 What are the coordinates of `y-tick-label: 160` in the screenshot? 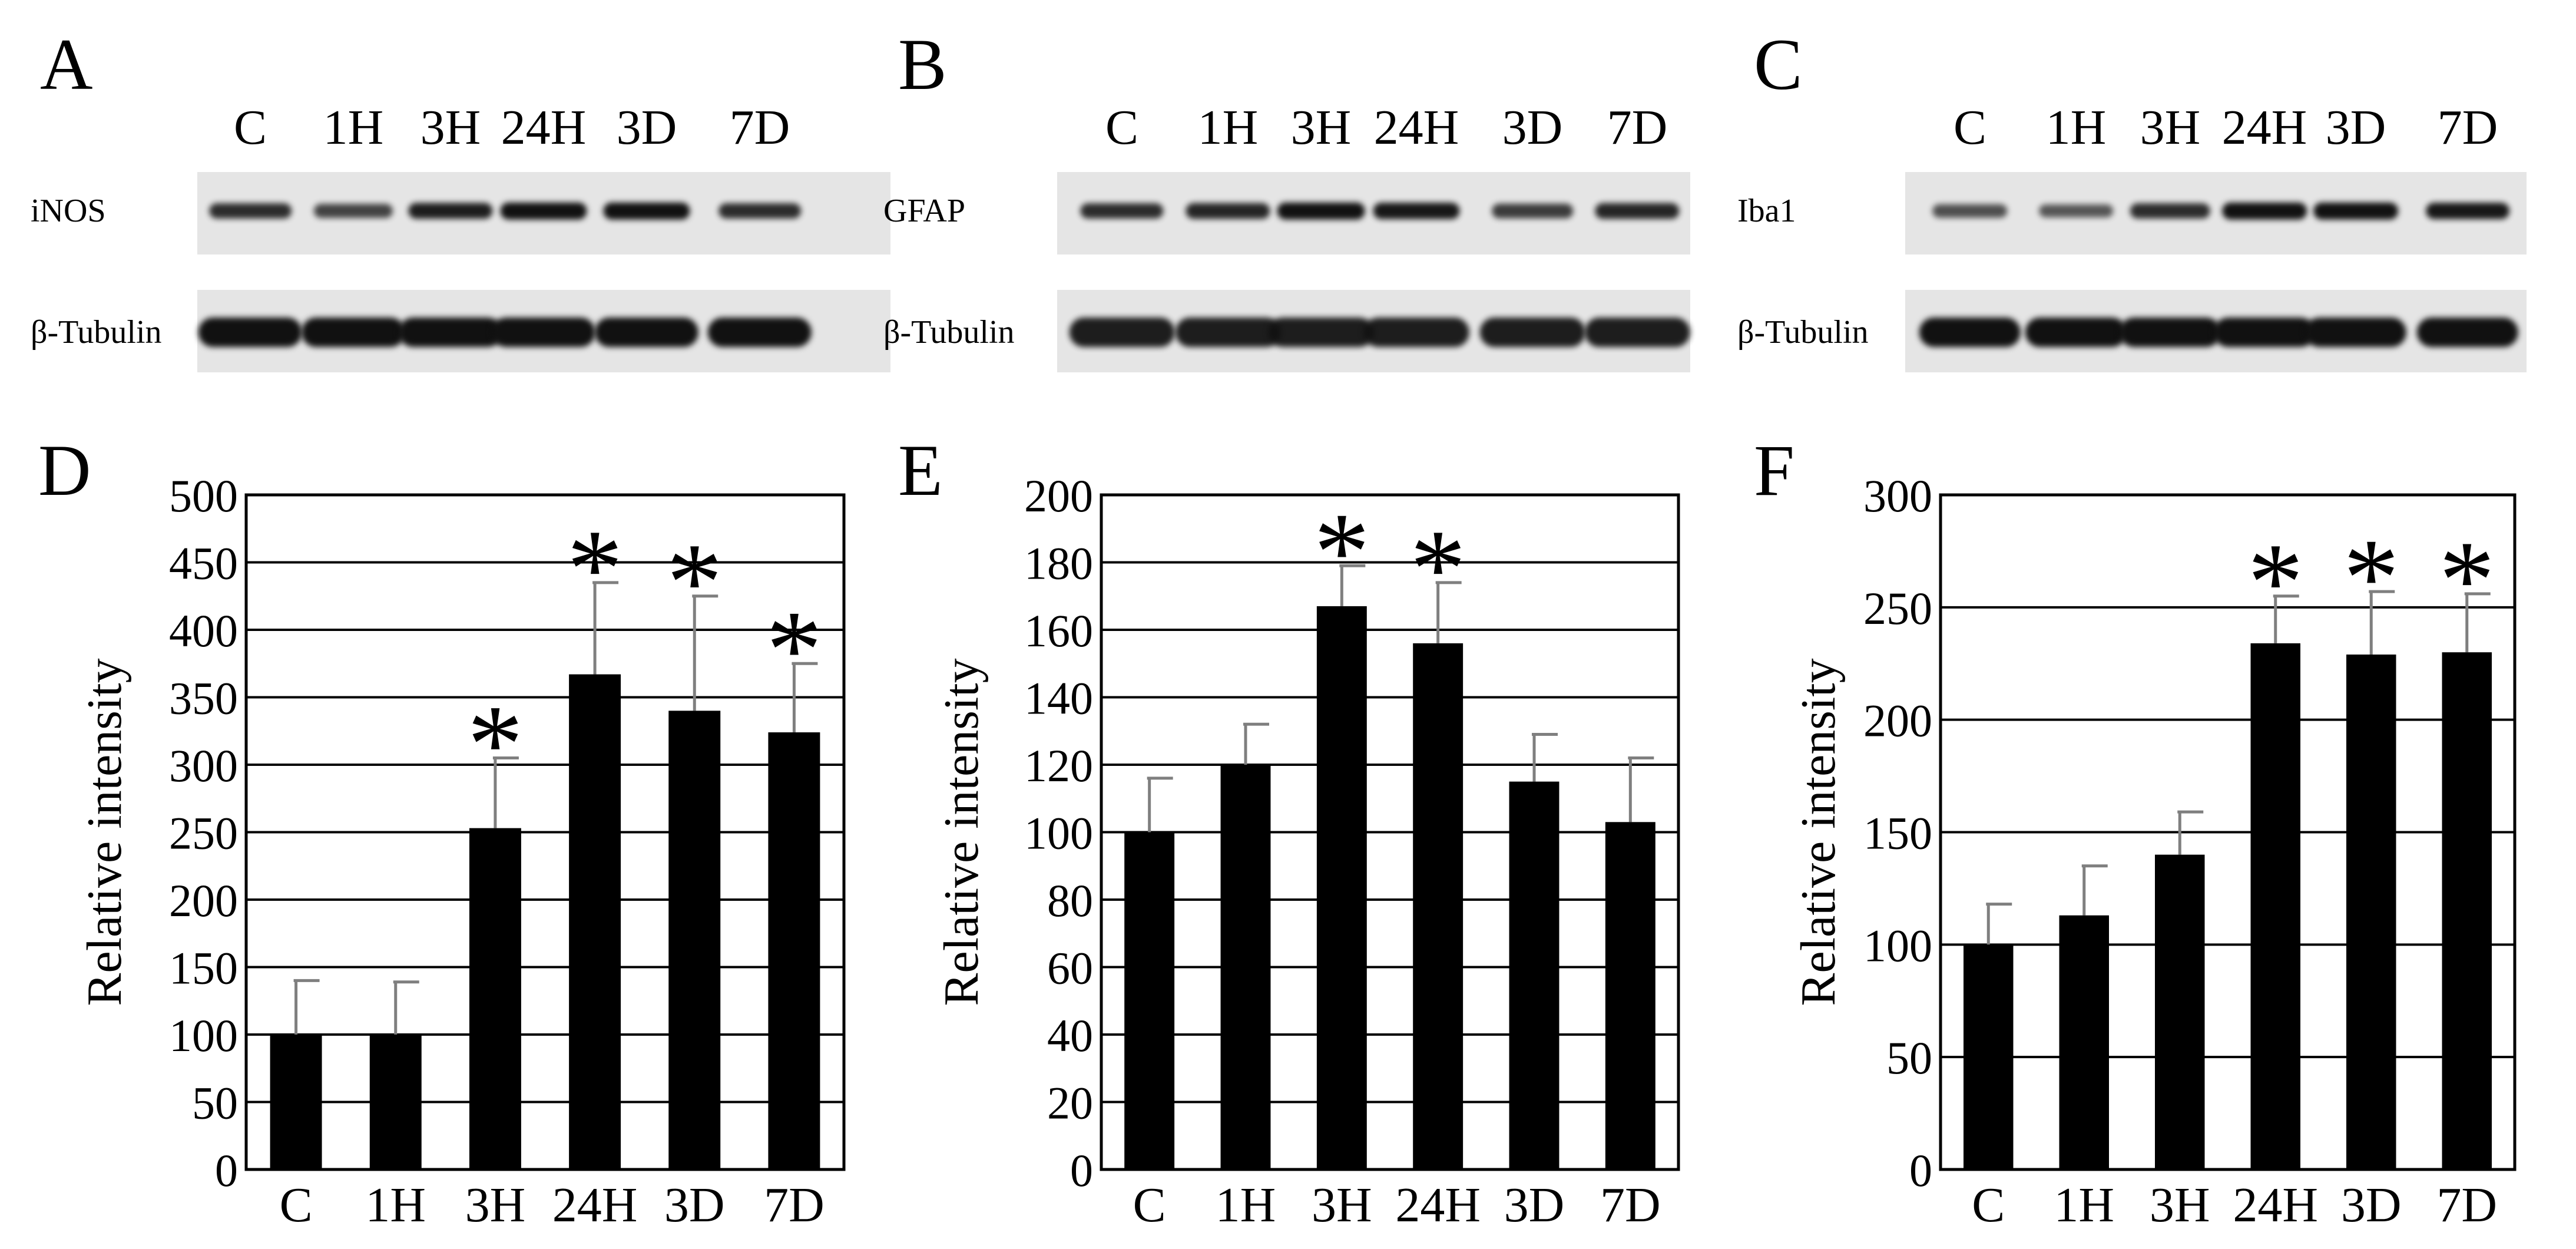 It's located at (1058, 630).